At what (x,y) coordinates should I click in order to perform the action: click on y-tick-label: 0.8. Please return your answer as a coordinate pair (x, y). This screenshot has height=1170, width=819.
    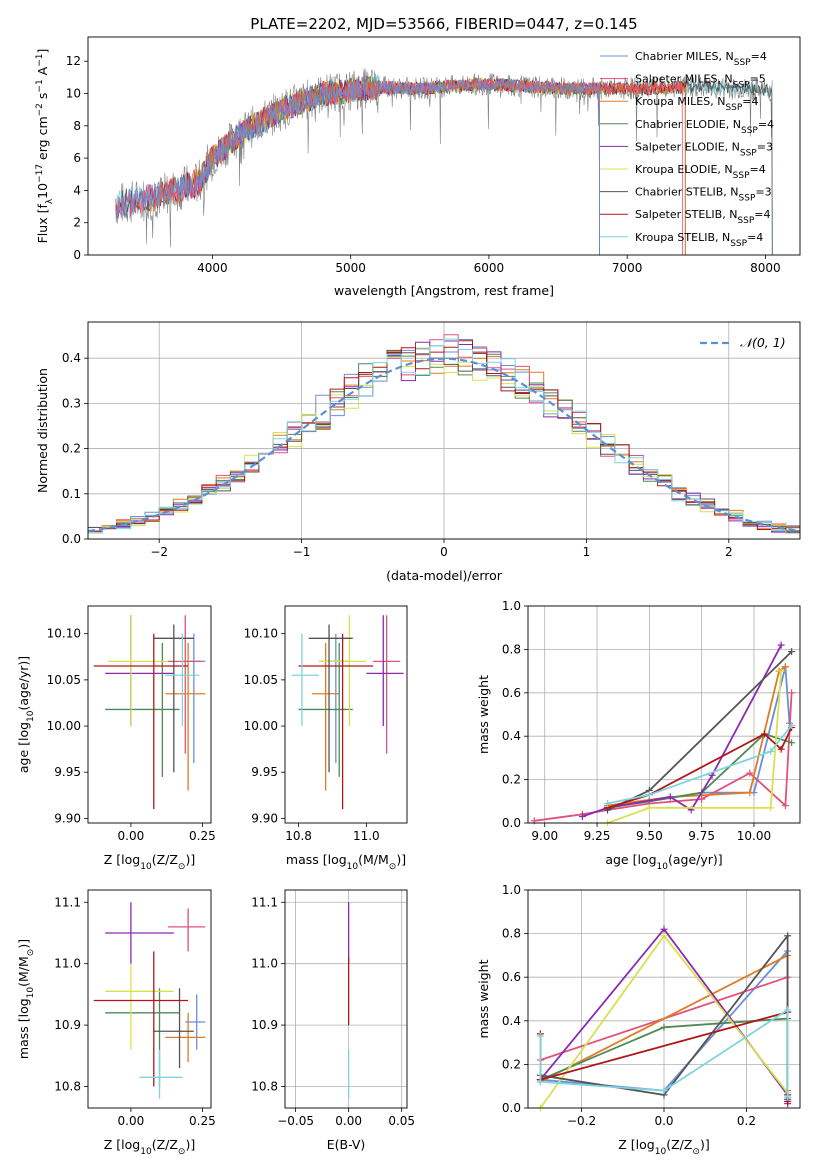
    Looking at the image, I should click on (511, 649).